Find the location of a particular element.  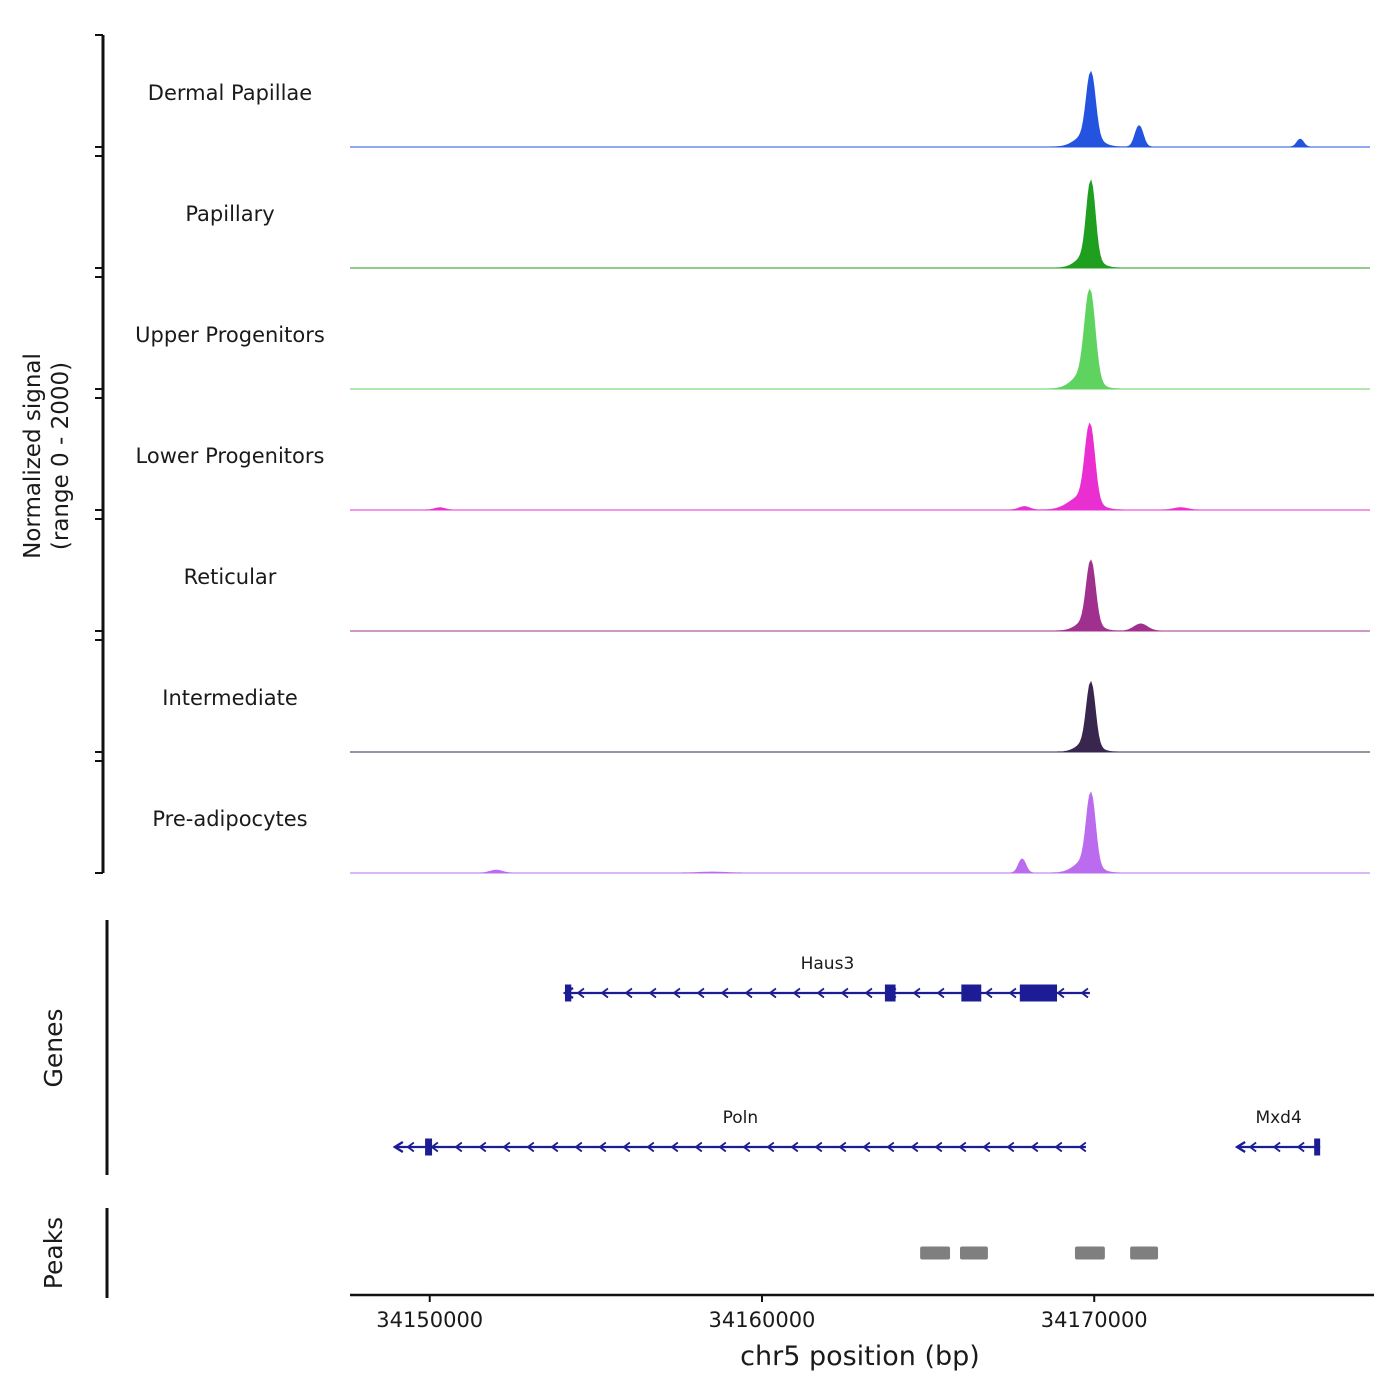

signal-track-pre-adipocytes: Pre-adipocytes is located at coordinates (732, 817).